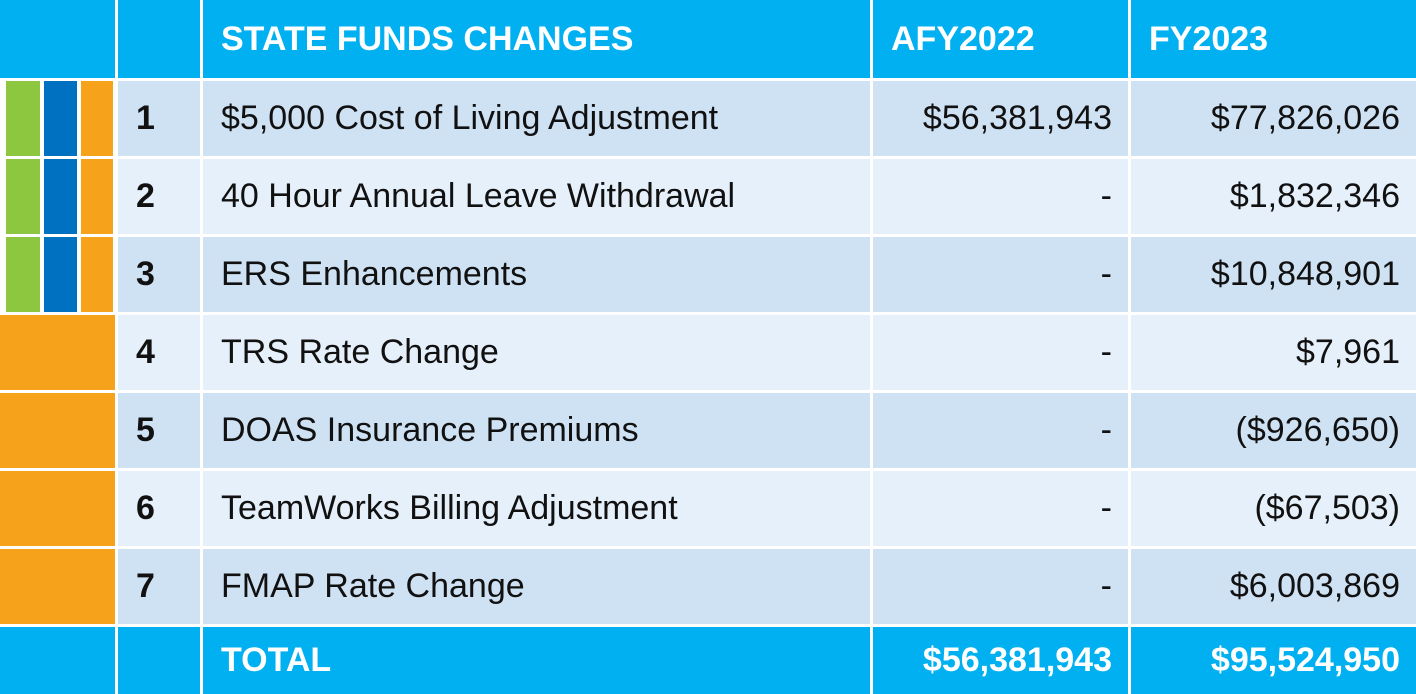  I want to click on total-label: TOTAL, so click(536, 660).